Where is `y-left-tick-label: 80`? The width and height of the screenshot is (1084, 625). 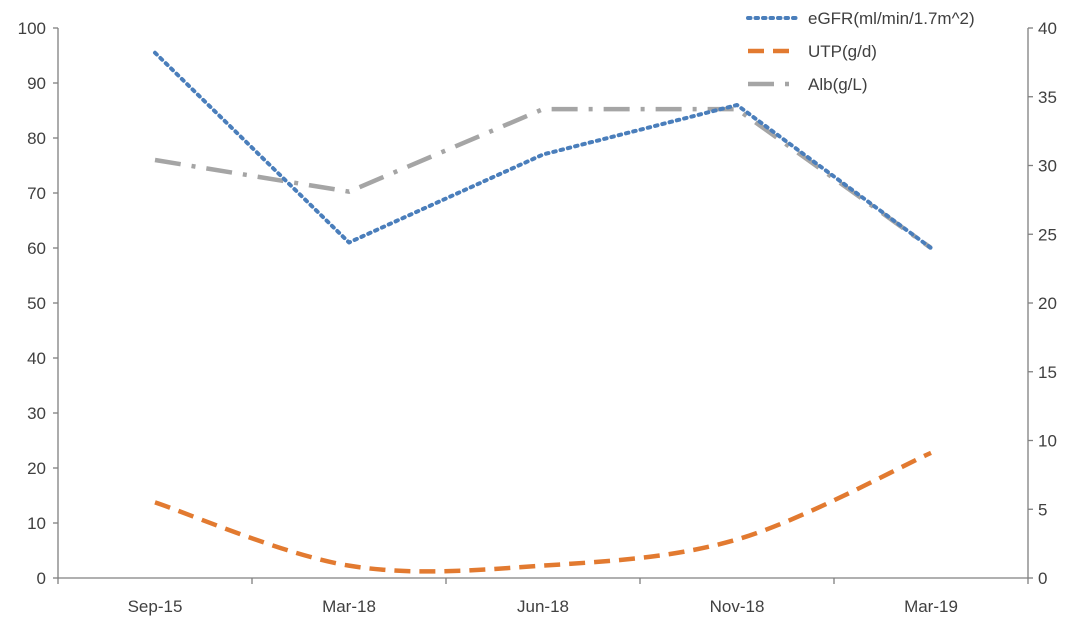 y-left-tick-label: 80 is located at coordinates (36, 138).